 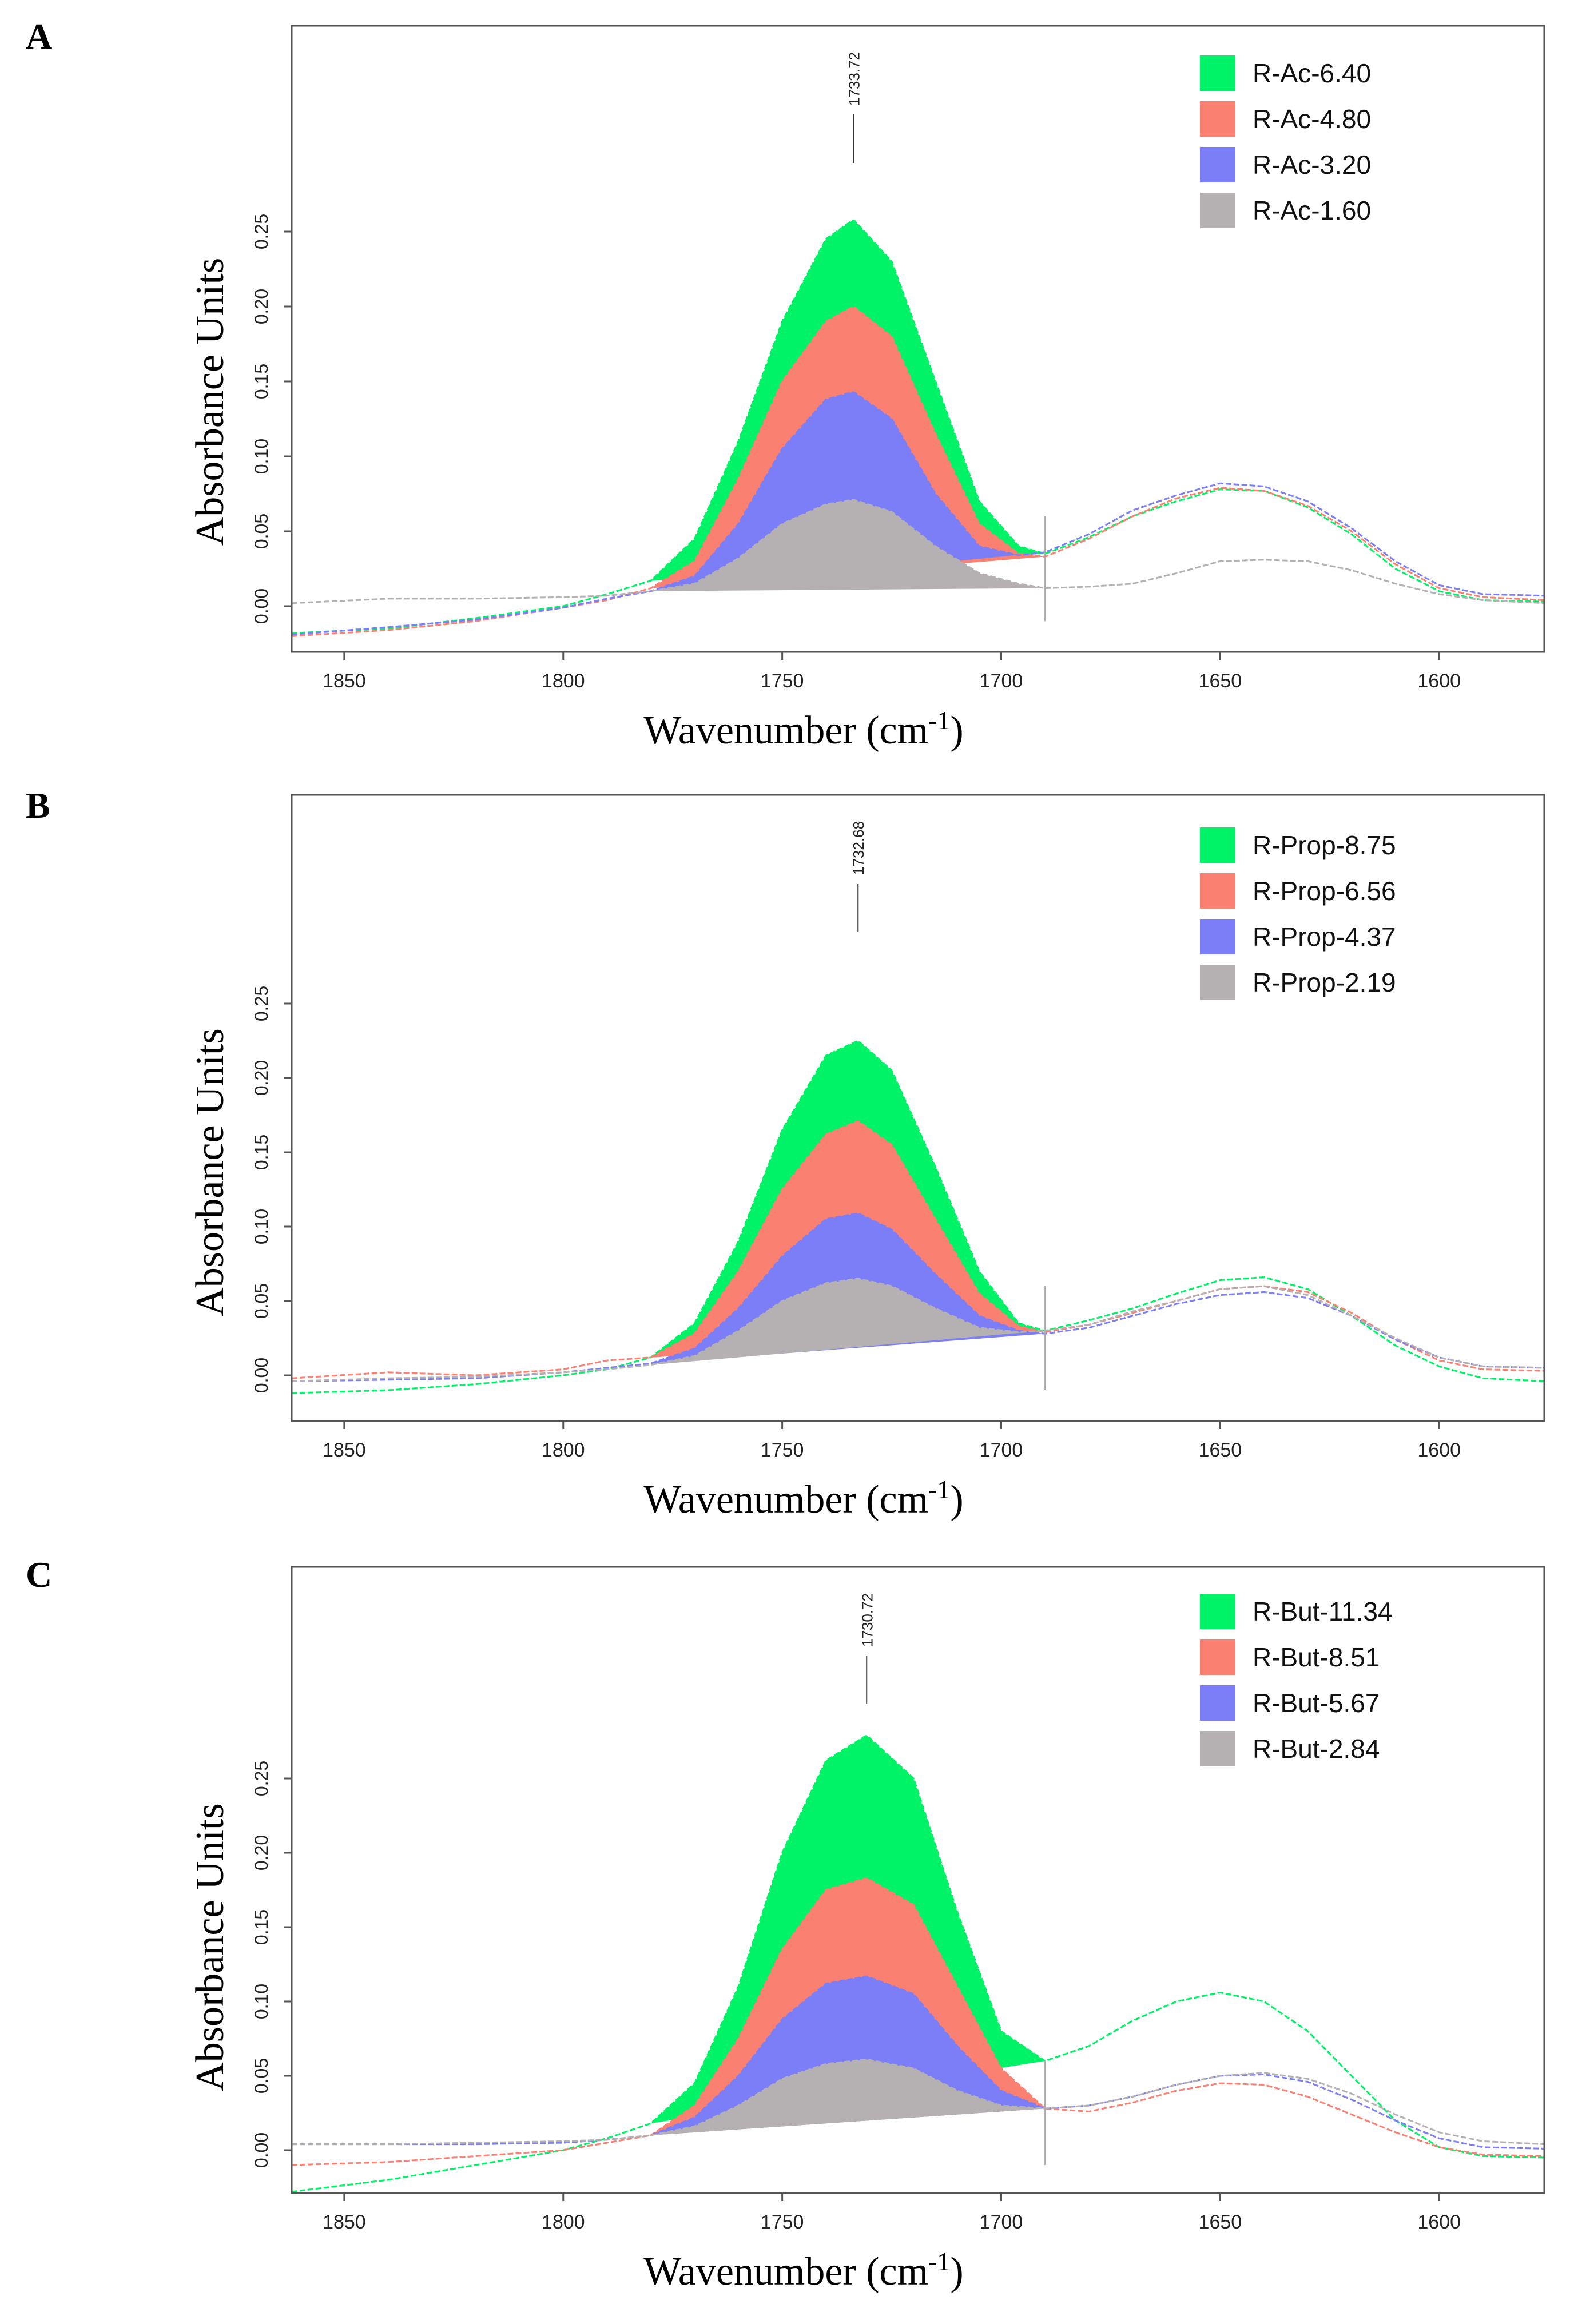 I want to click on panel-letter: A, so click(x=39, y=36).